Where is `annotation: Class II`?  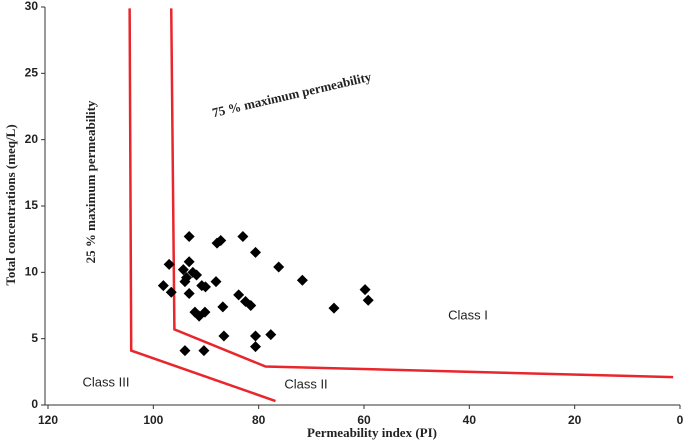
annotation: Class II is located at coordinates (305, 383).